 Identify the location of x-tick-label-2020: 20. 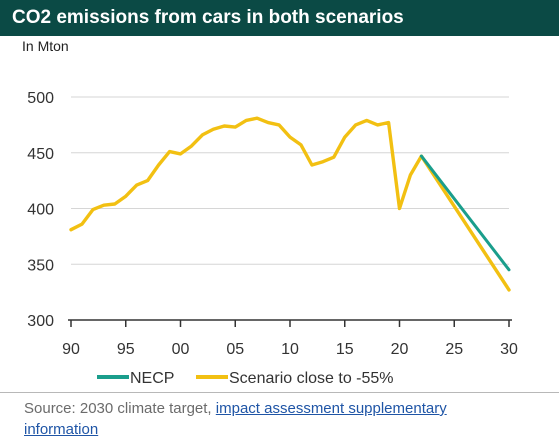
(400, 349).